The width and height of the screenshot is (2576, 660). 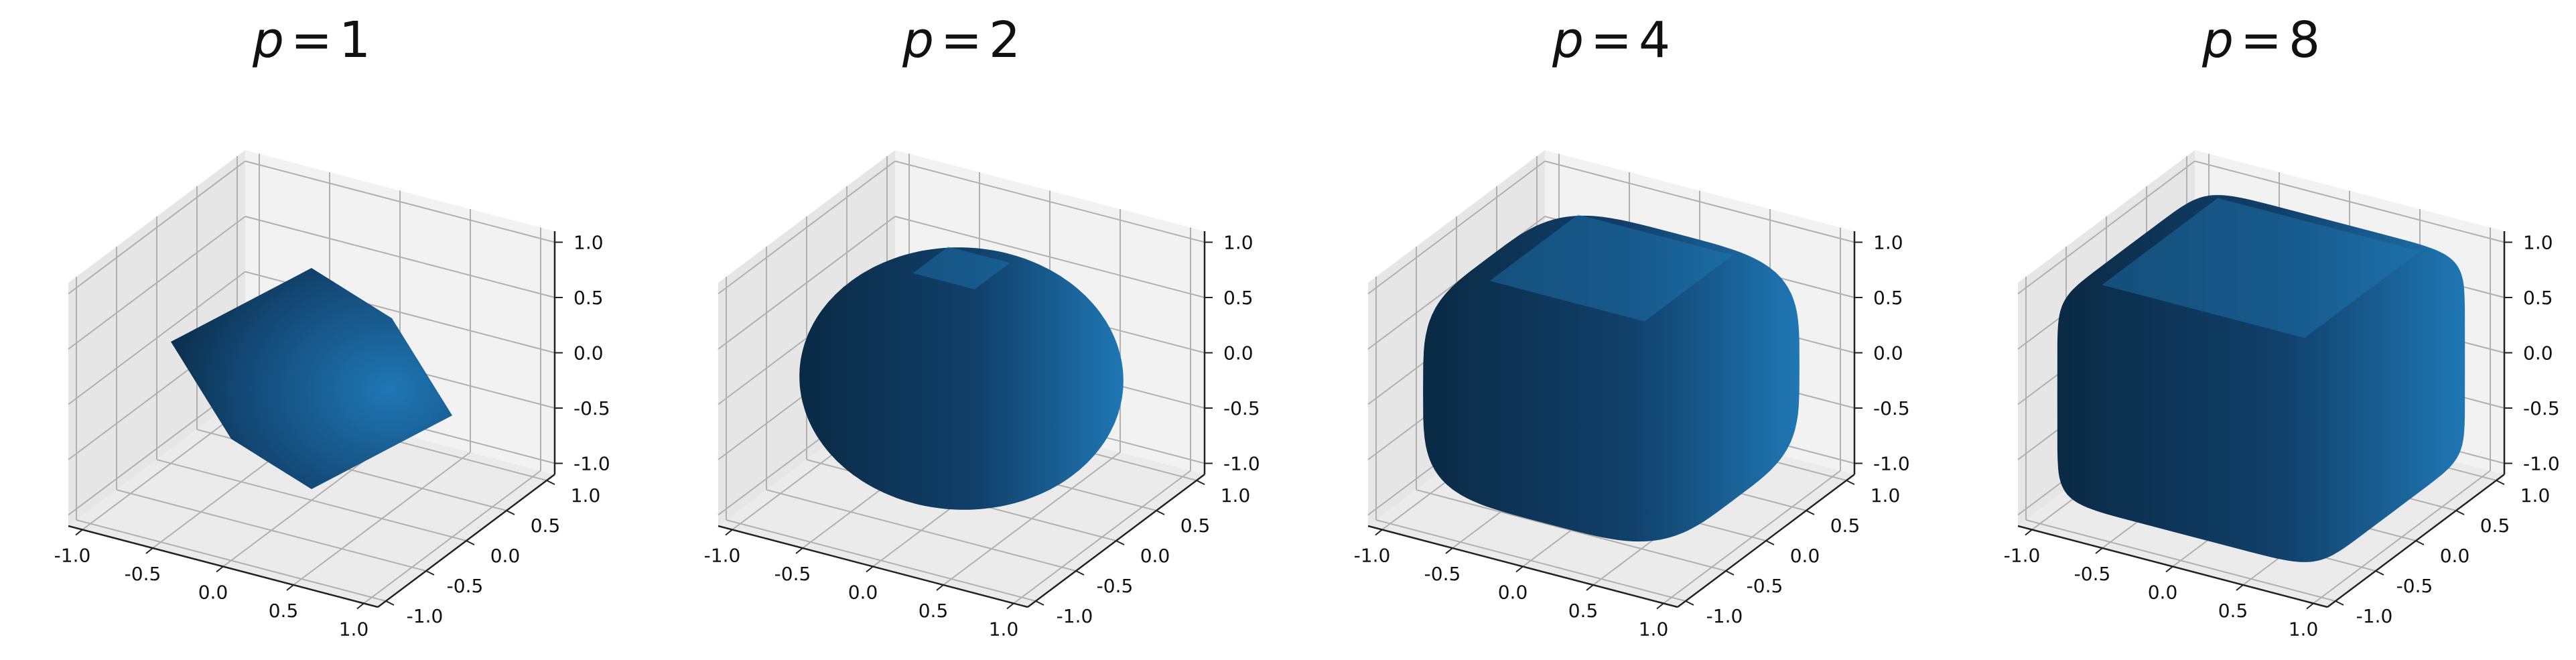 I want to click on panel-title: p = 1, so click(x=311, y=40).